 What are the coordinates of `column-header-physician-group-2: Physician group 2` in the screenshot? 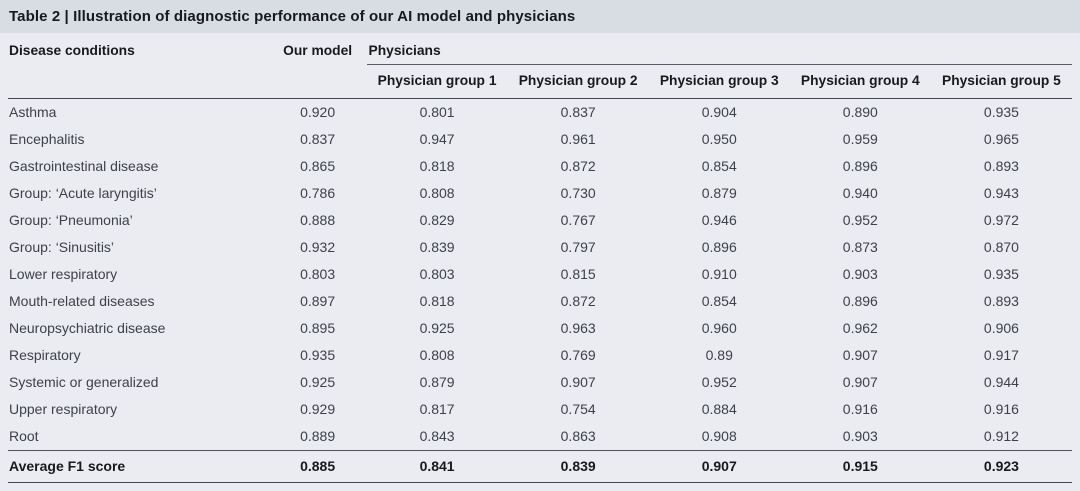 It's located at (578, 81).